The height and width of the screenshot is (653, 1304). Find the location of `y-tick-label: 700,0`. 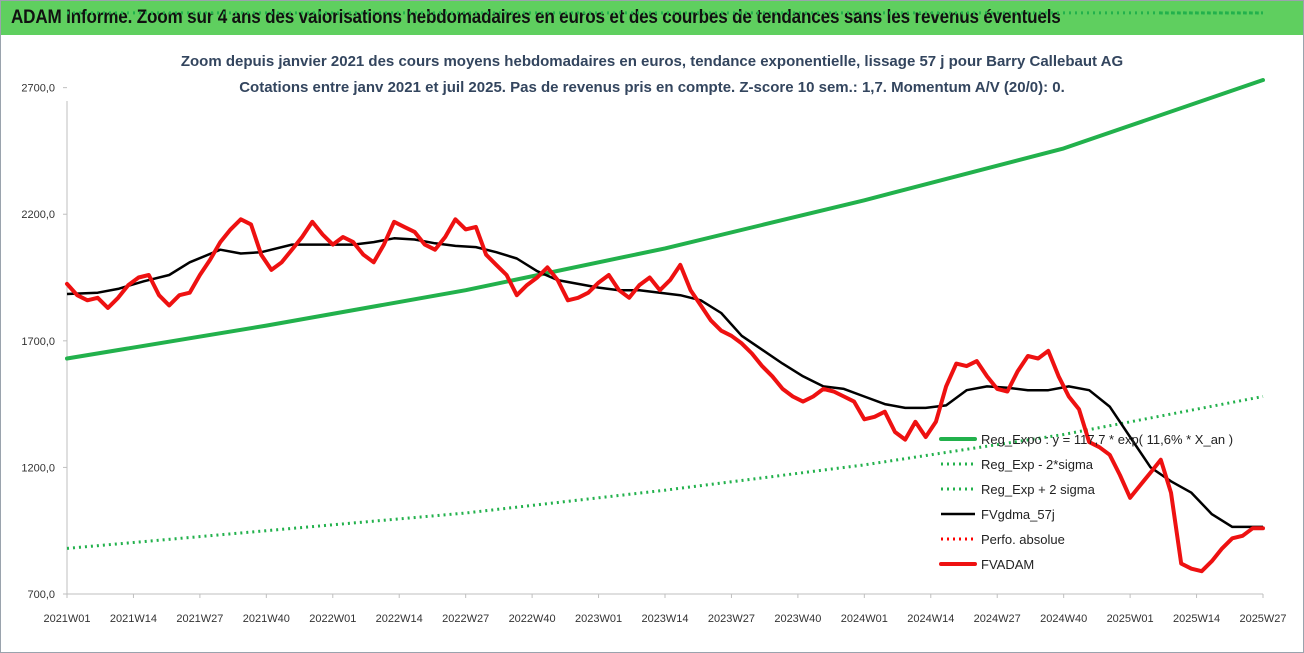

y-tick-label: 700,0 is located at coordinates (41, 595).